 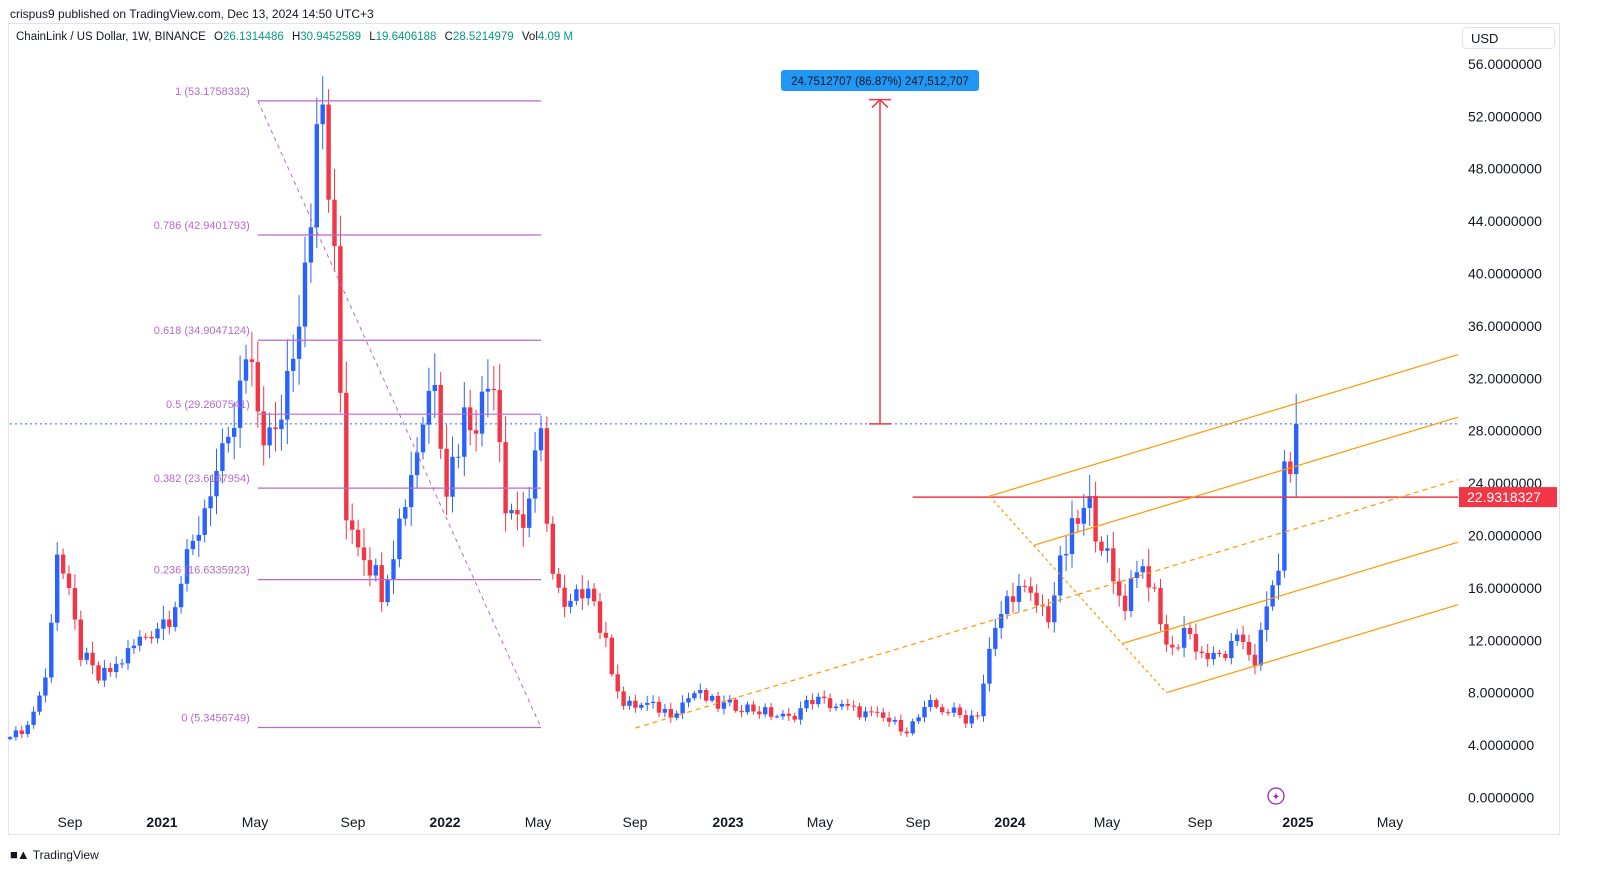 I want to click on close-value: 28.5214979, so click(x=483, y=37).